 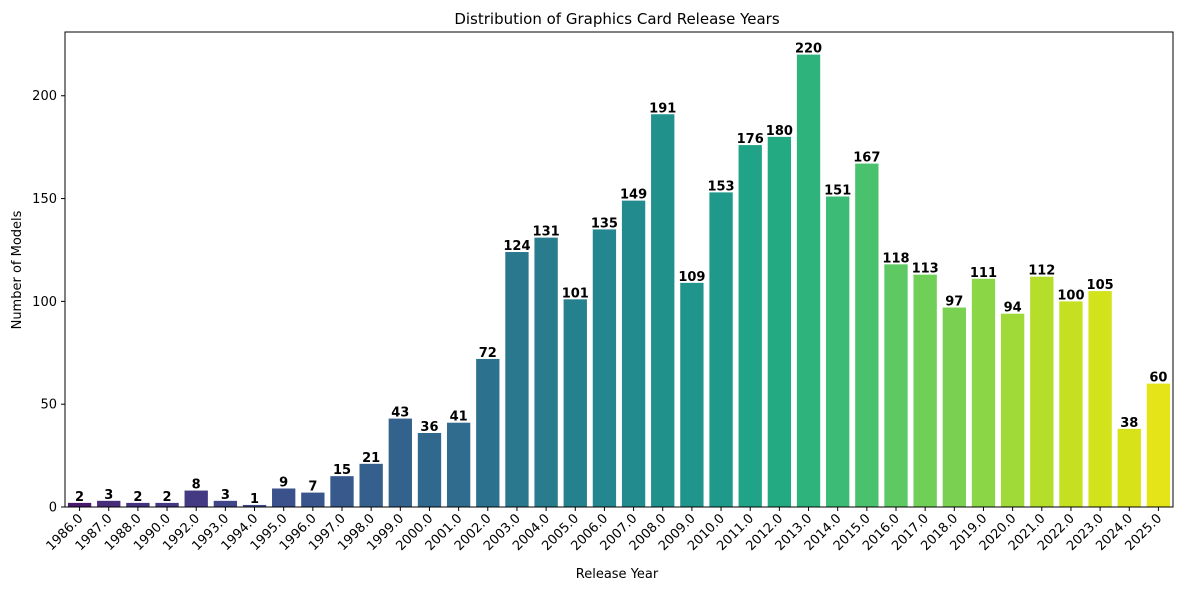 I want to click on y-tick-label: 100, so click(x=44, y=302).